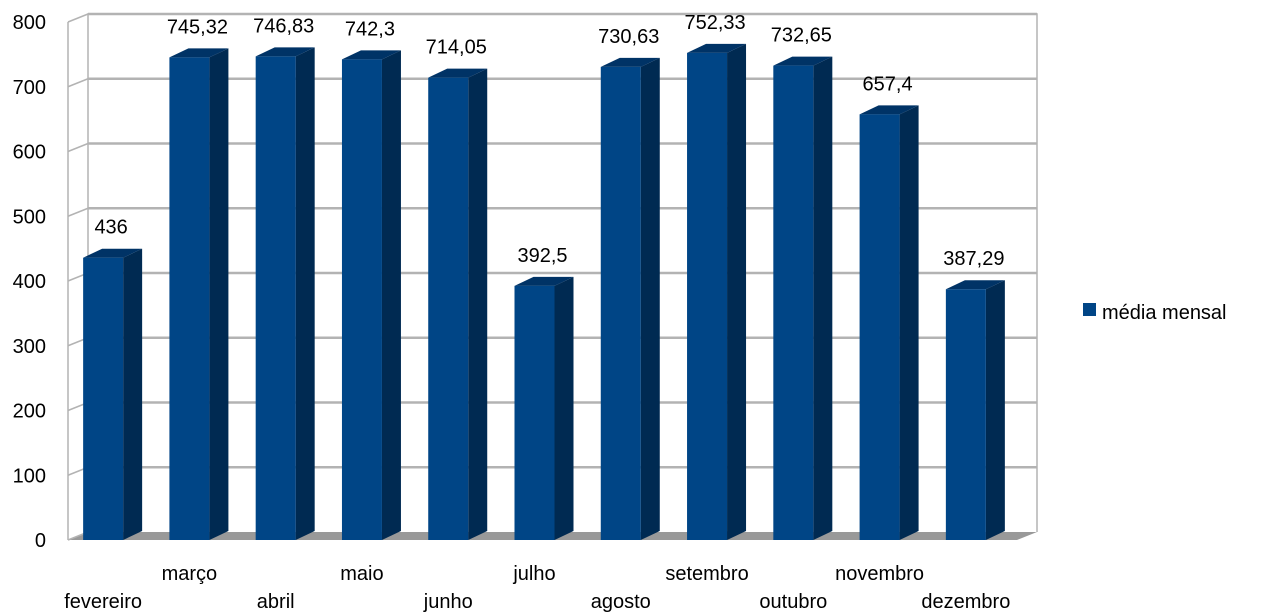 The height and width of the screenshot is (614, 1267). Describe the element at coordinates (1164, 313) in the screenshot. I see `legend-label: média mensal` at that location.